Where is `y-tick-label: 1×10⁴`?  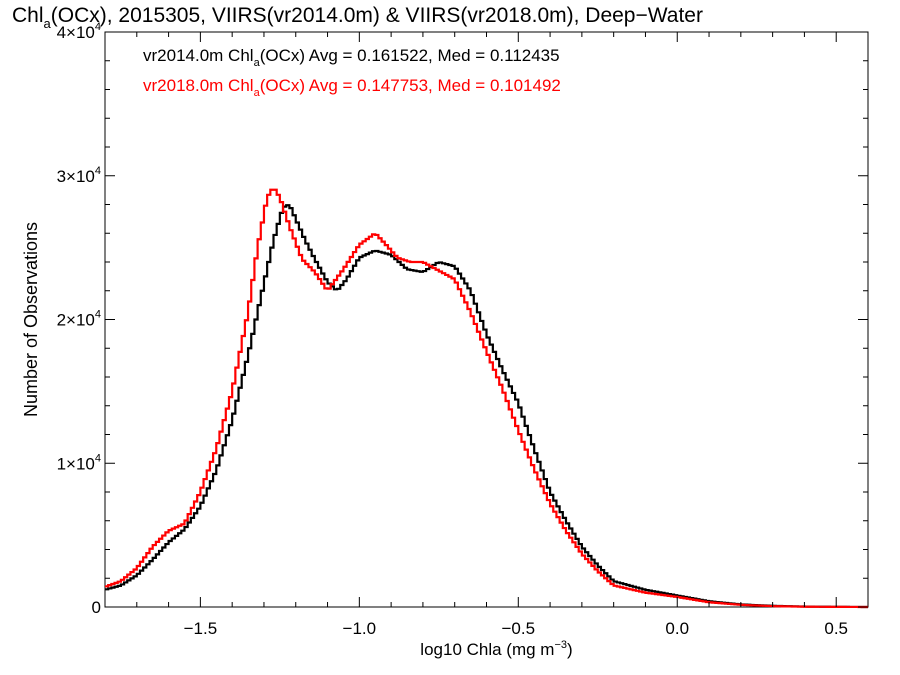
y-tick-label: 1×10⁴ is located at coordinates (79, 462).